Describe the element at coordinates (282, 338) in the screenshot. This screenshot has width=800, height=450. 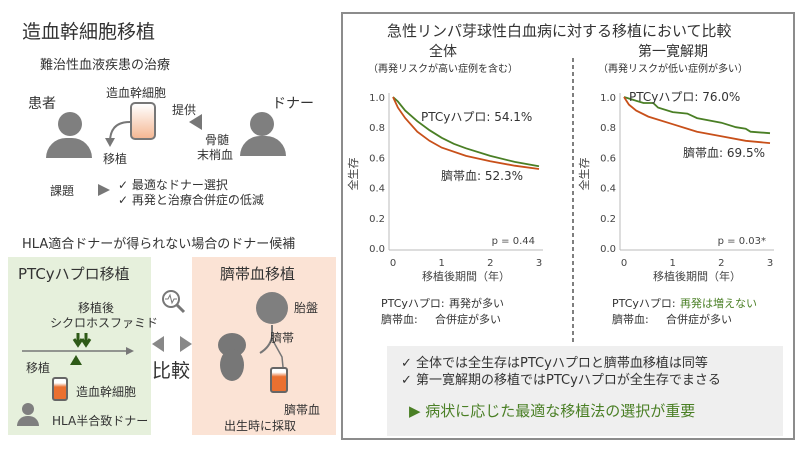
I see `umbilical-label: 臍帯` at that location.